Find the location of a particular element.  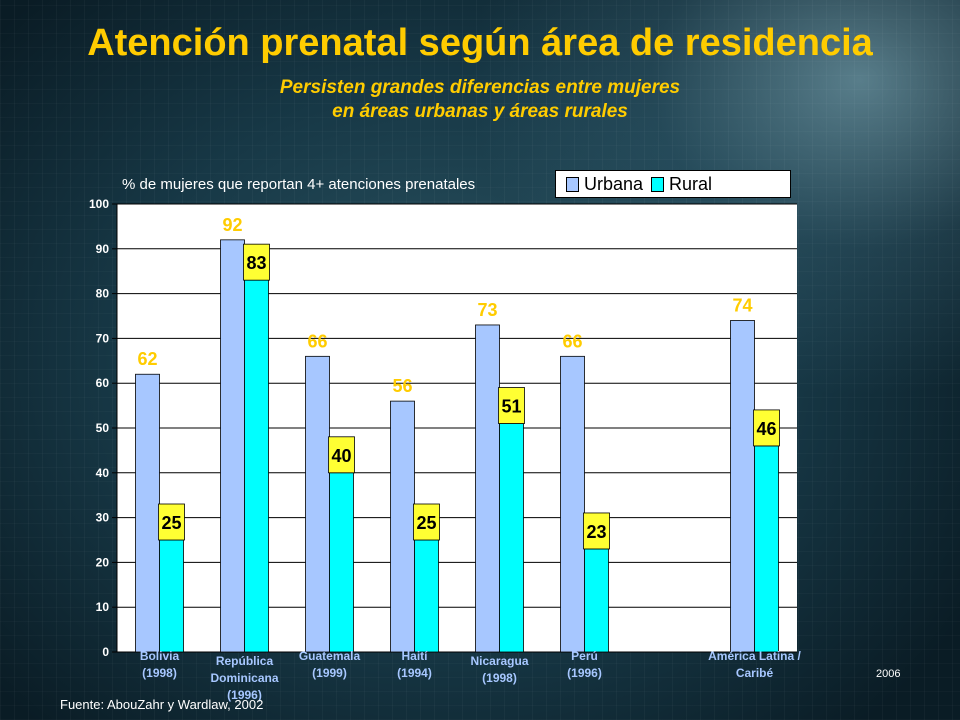

x-tick-label-line: Perú is located at coordinates (584, 656).